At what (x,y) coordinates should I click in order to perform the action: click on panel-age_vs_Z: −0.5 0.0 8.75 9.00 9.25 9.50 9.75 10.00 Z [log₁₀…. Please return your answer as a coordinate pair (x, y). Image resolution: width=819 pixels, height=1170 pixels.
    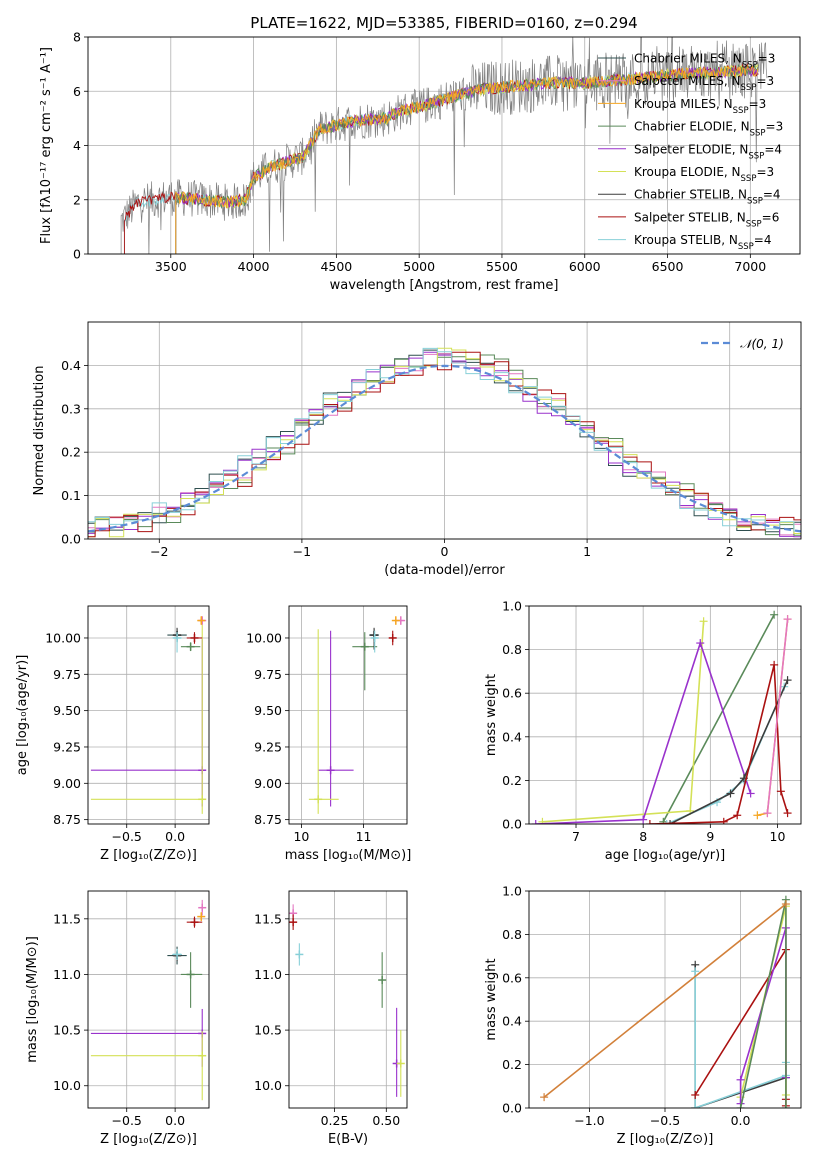
    Looking at the image, I should click on (112, 734).